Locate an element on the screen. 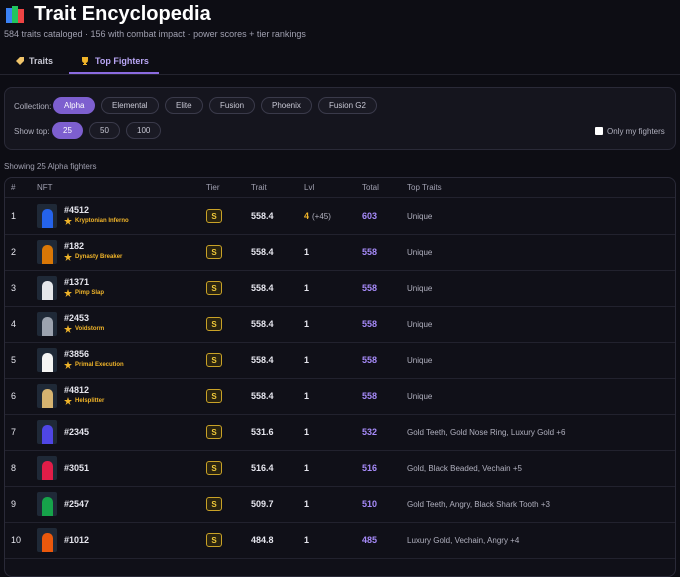  nft-id: #2453 is located at coordinates (77, 318).